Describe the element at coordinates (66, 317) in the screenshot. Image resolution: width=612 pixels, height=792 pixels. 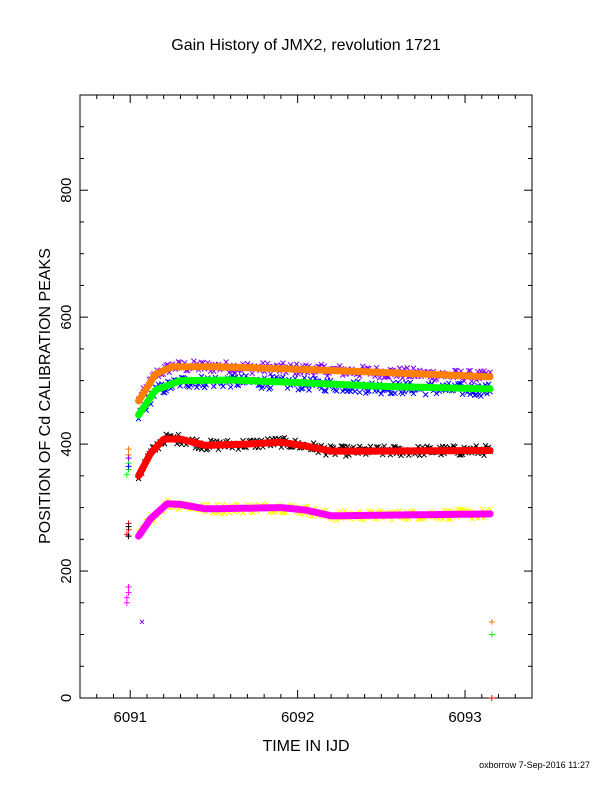
I see `y-tick-label: 600` at that location.